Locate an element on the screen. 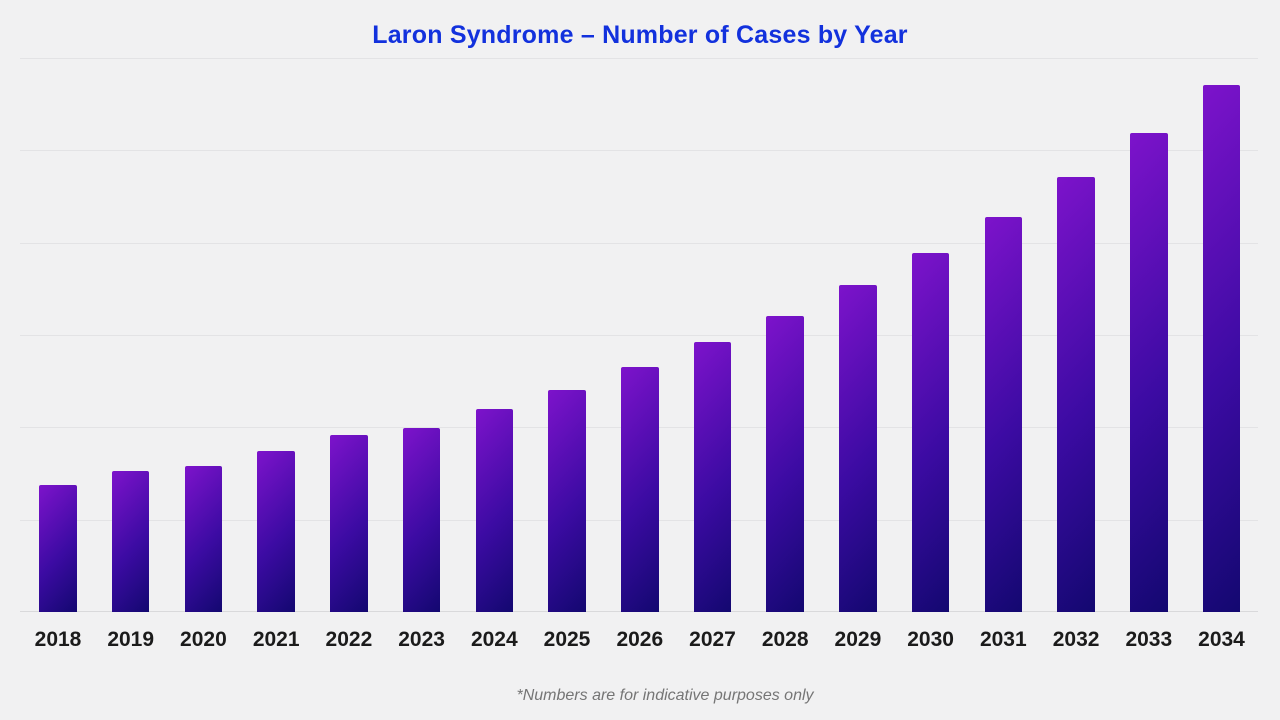  x-tick-label-2027: 2027 is located at coordinates (712, 639).